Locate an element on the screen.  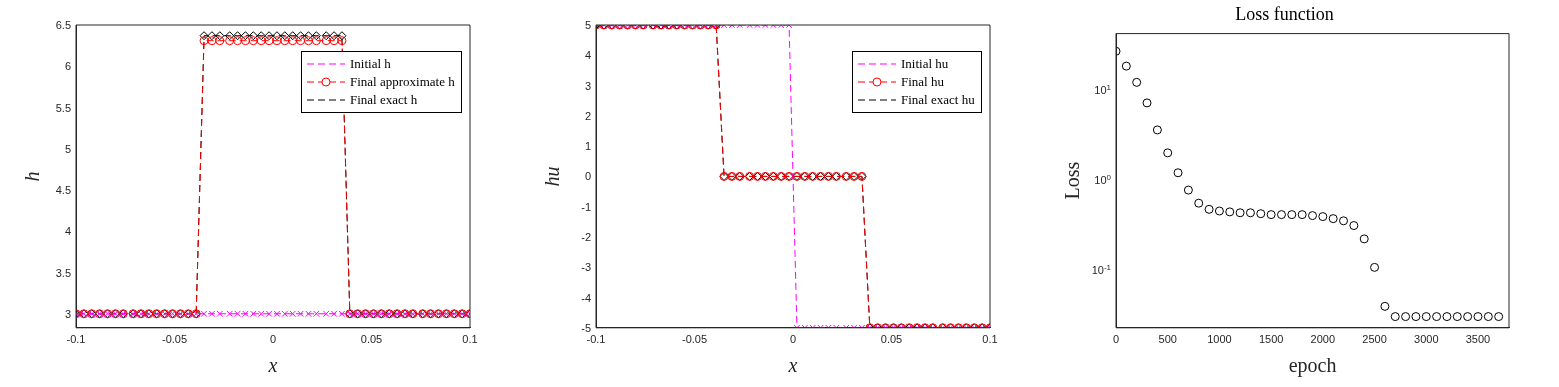
y-tick-label: 2 is located at coordinates (587, 115).